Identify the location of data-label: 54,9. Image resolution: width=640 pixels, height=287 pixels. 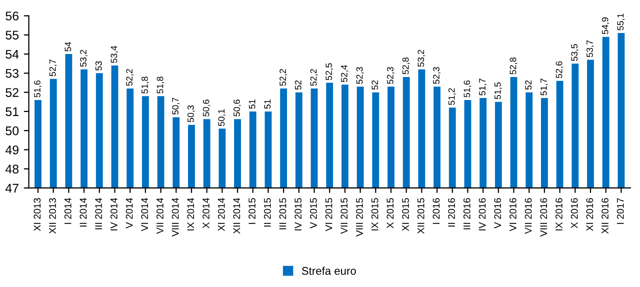
(606, 25).